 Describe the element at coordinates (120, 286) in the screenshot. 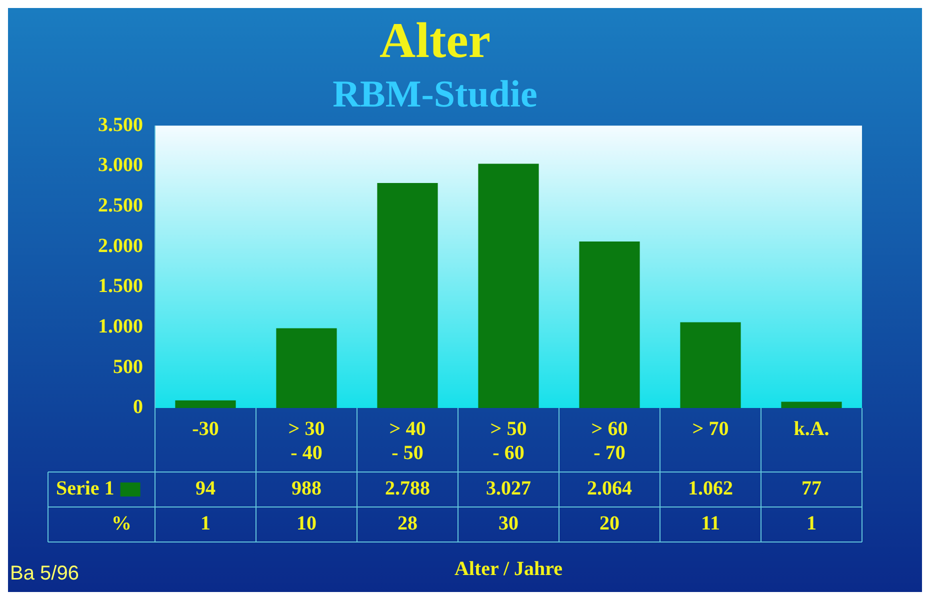

I see `y-tick-label: 1.500` at that location.